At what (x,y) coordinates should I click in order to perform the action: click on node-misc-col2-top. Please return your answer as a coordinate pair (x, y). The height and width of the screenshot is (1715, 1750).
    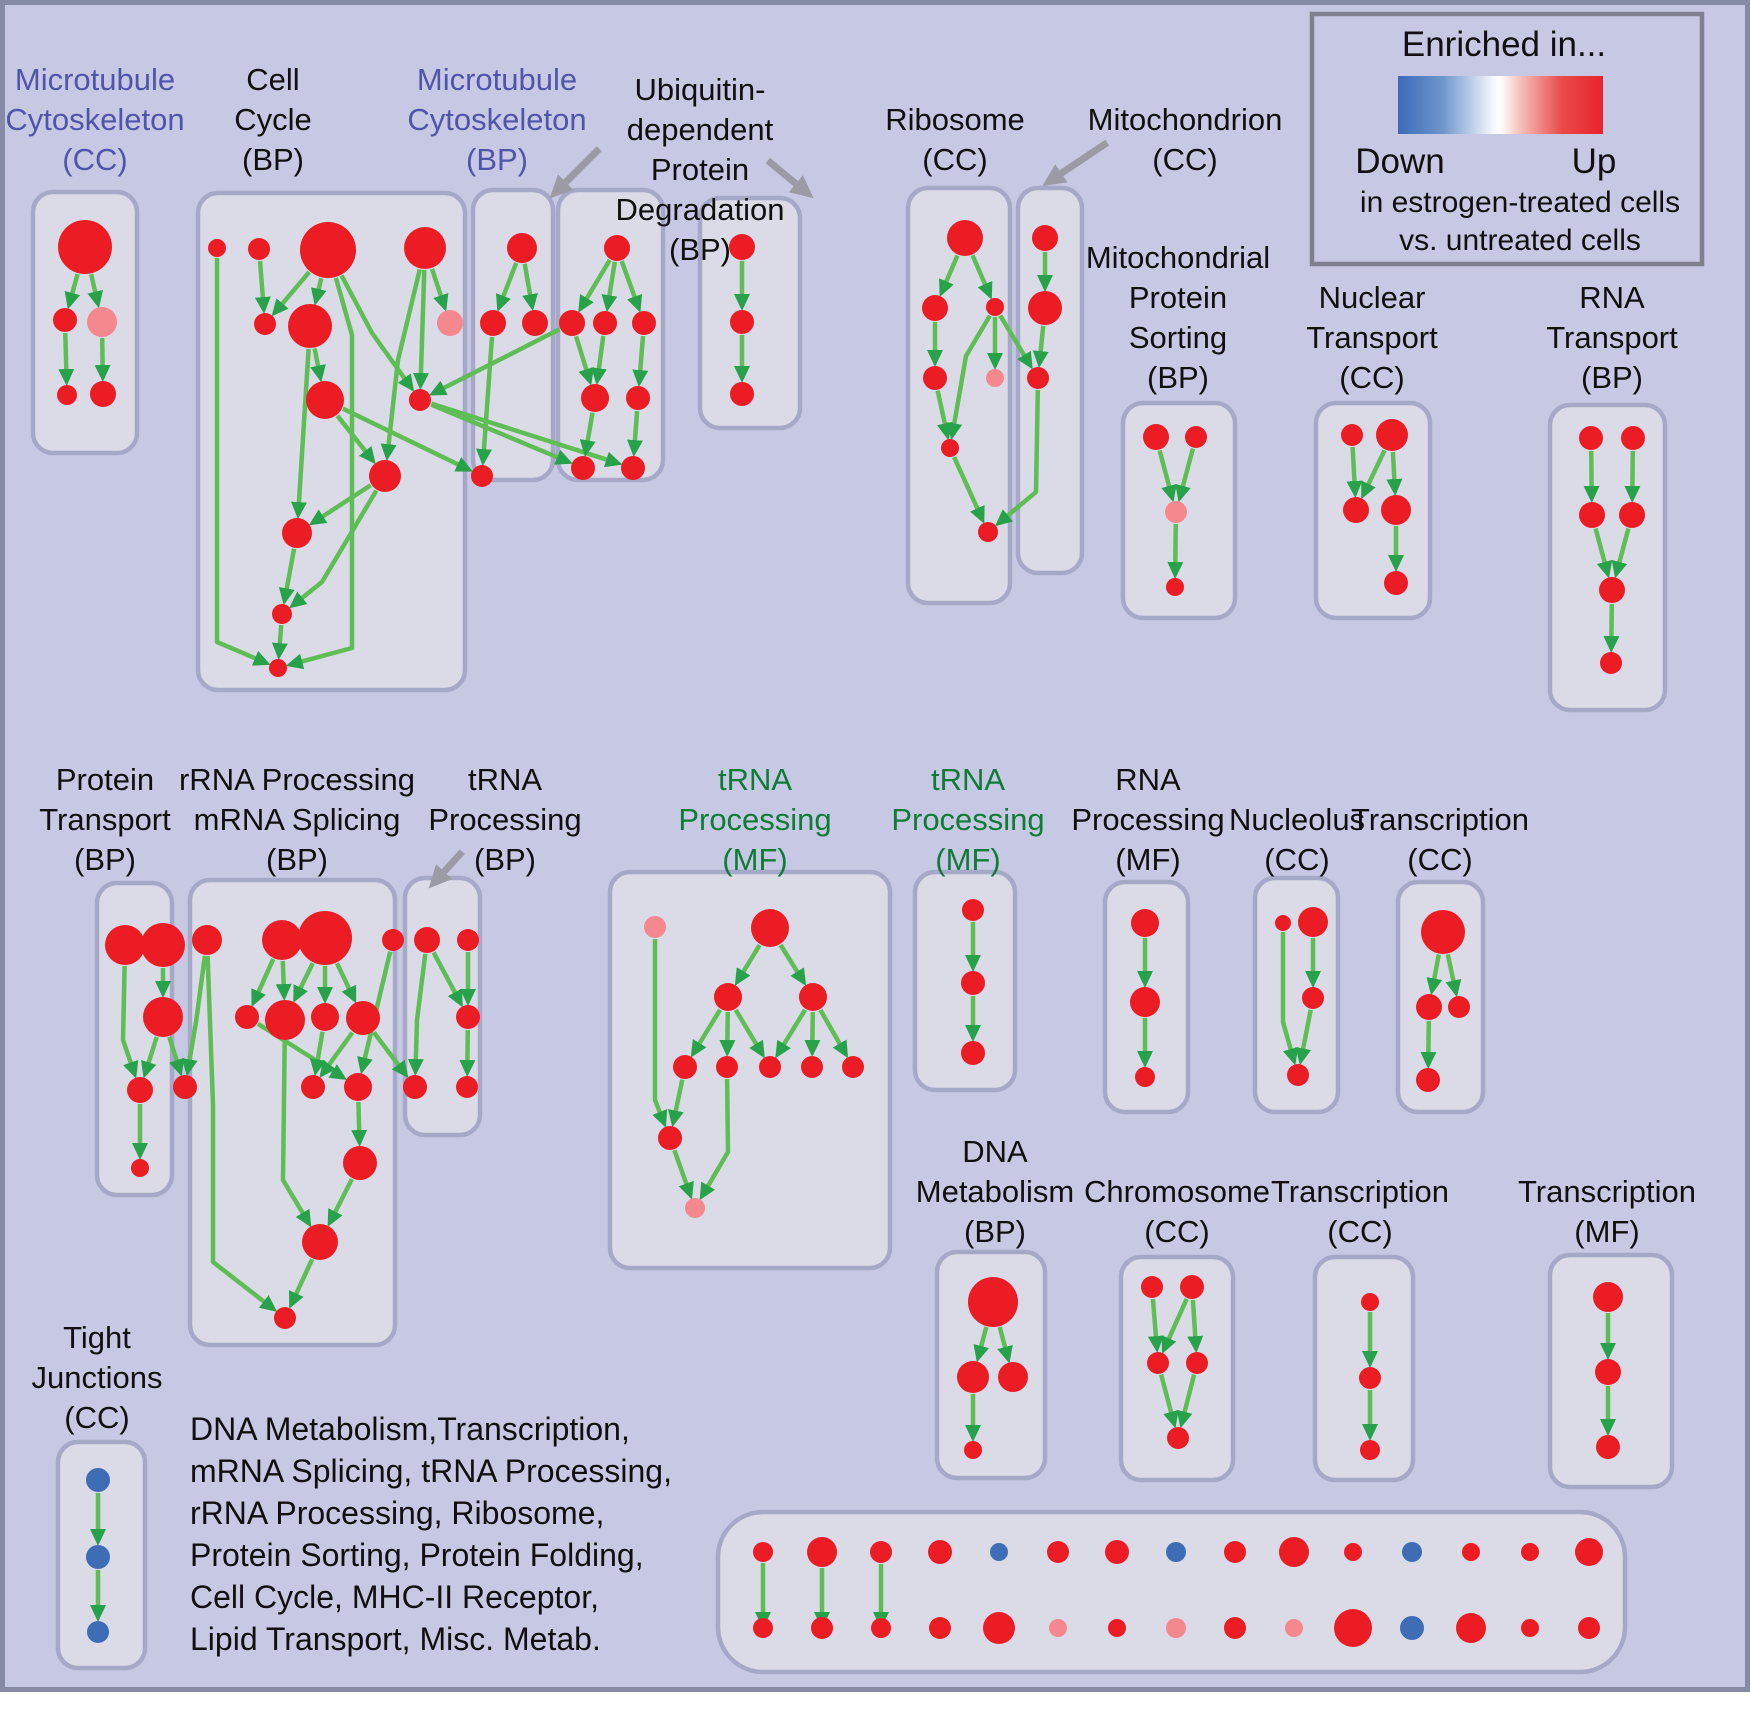
    Looking at the image, I should click on (822, 1552).